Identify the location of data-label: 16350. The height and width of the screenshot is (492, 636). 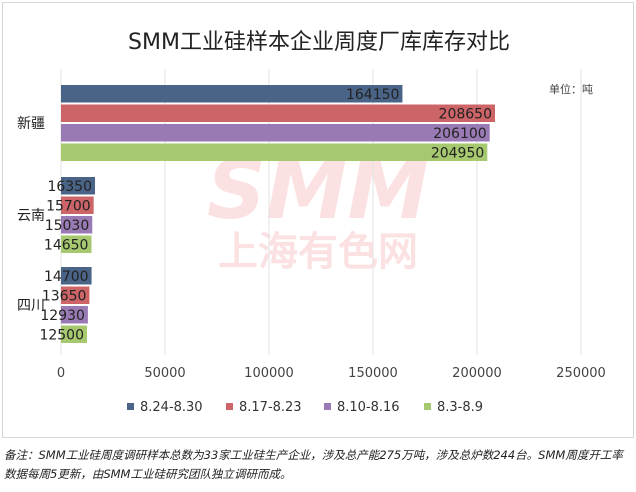
(69, 187).